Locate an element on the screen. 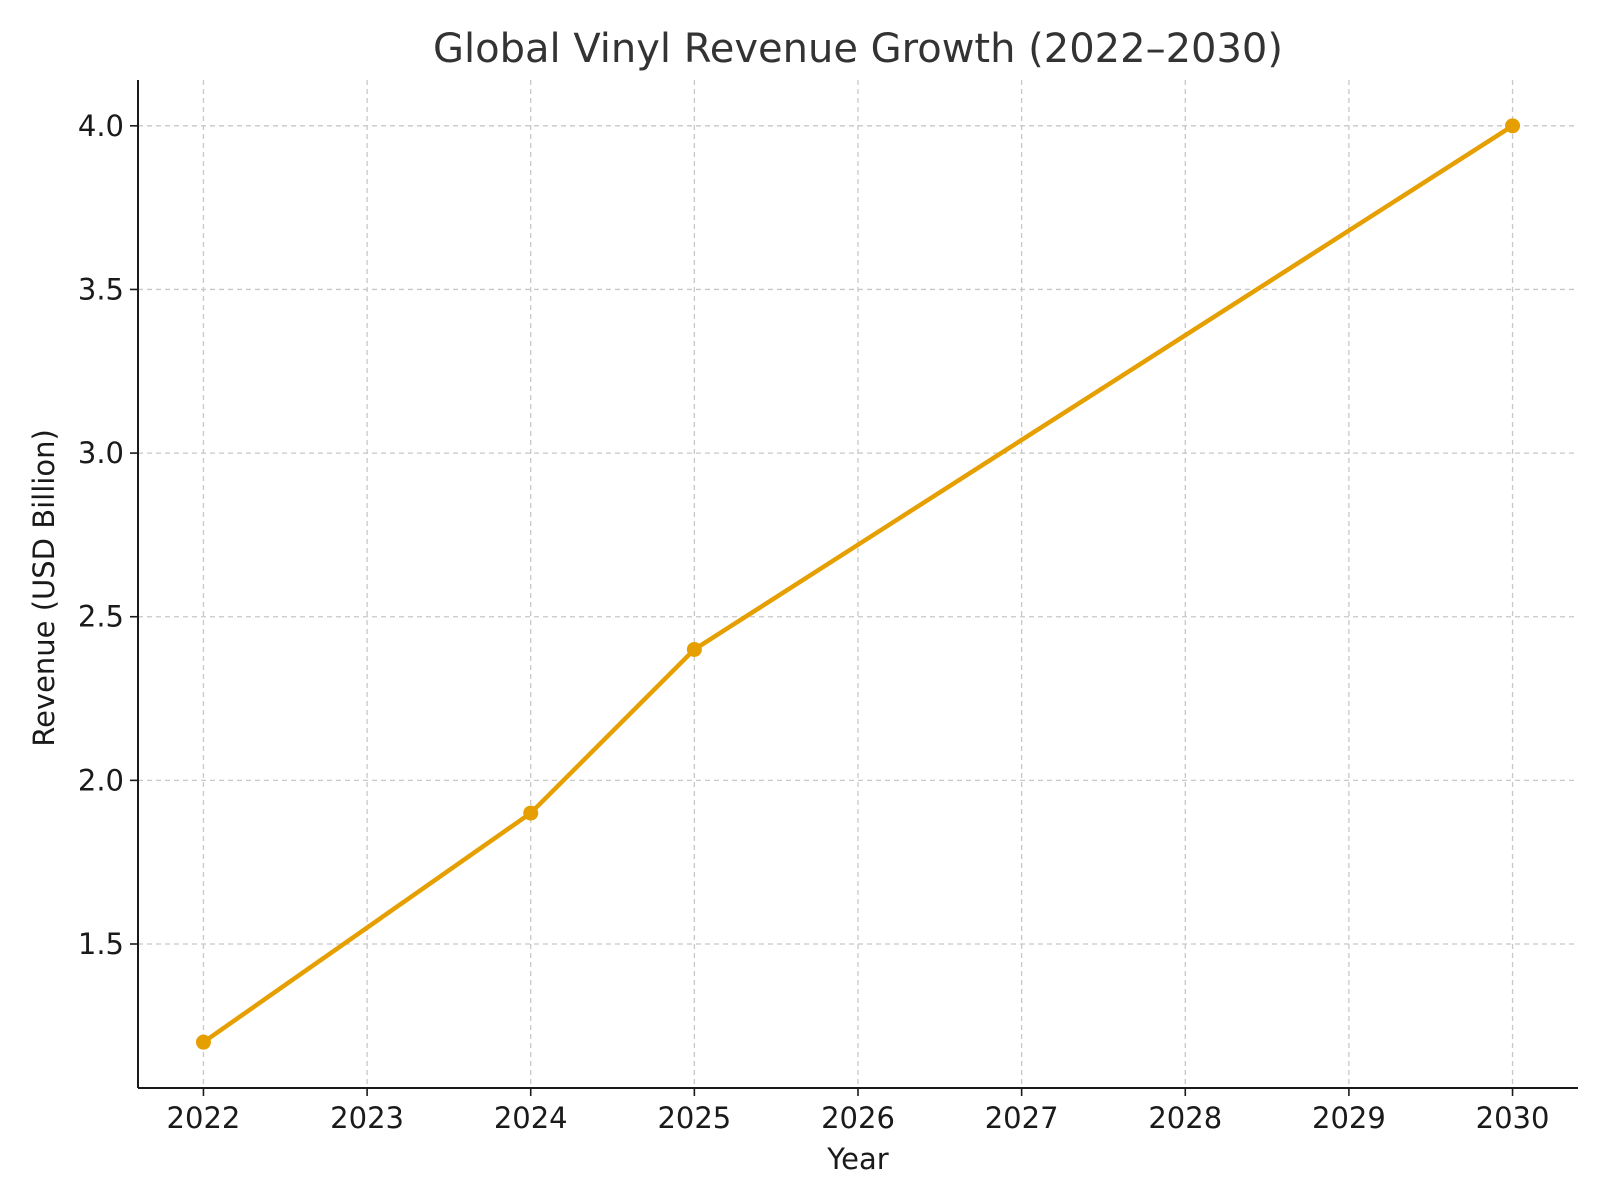 The height and width of the screenshot is (1204, 1600). y-axis-label: Revenue (USD Billion) is located at coordinates (44, 588).